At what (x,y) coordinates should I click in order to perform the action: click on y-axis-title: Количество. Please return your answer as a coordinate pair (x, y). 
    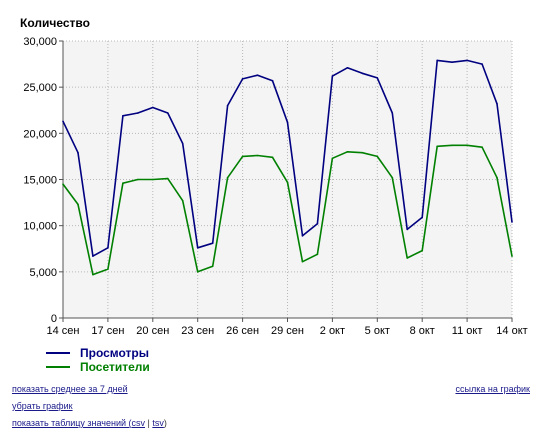
    Looking at the image, I should click on (55, 23).